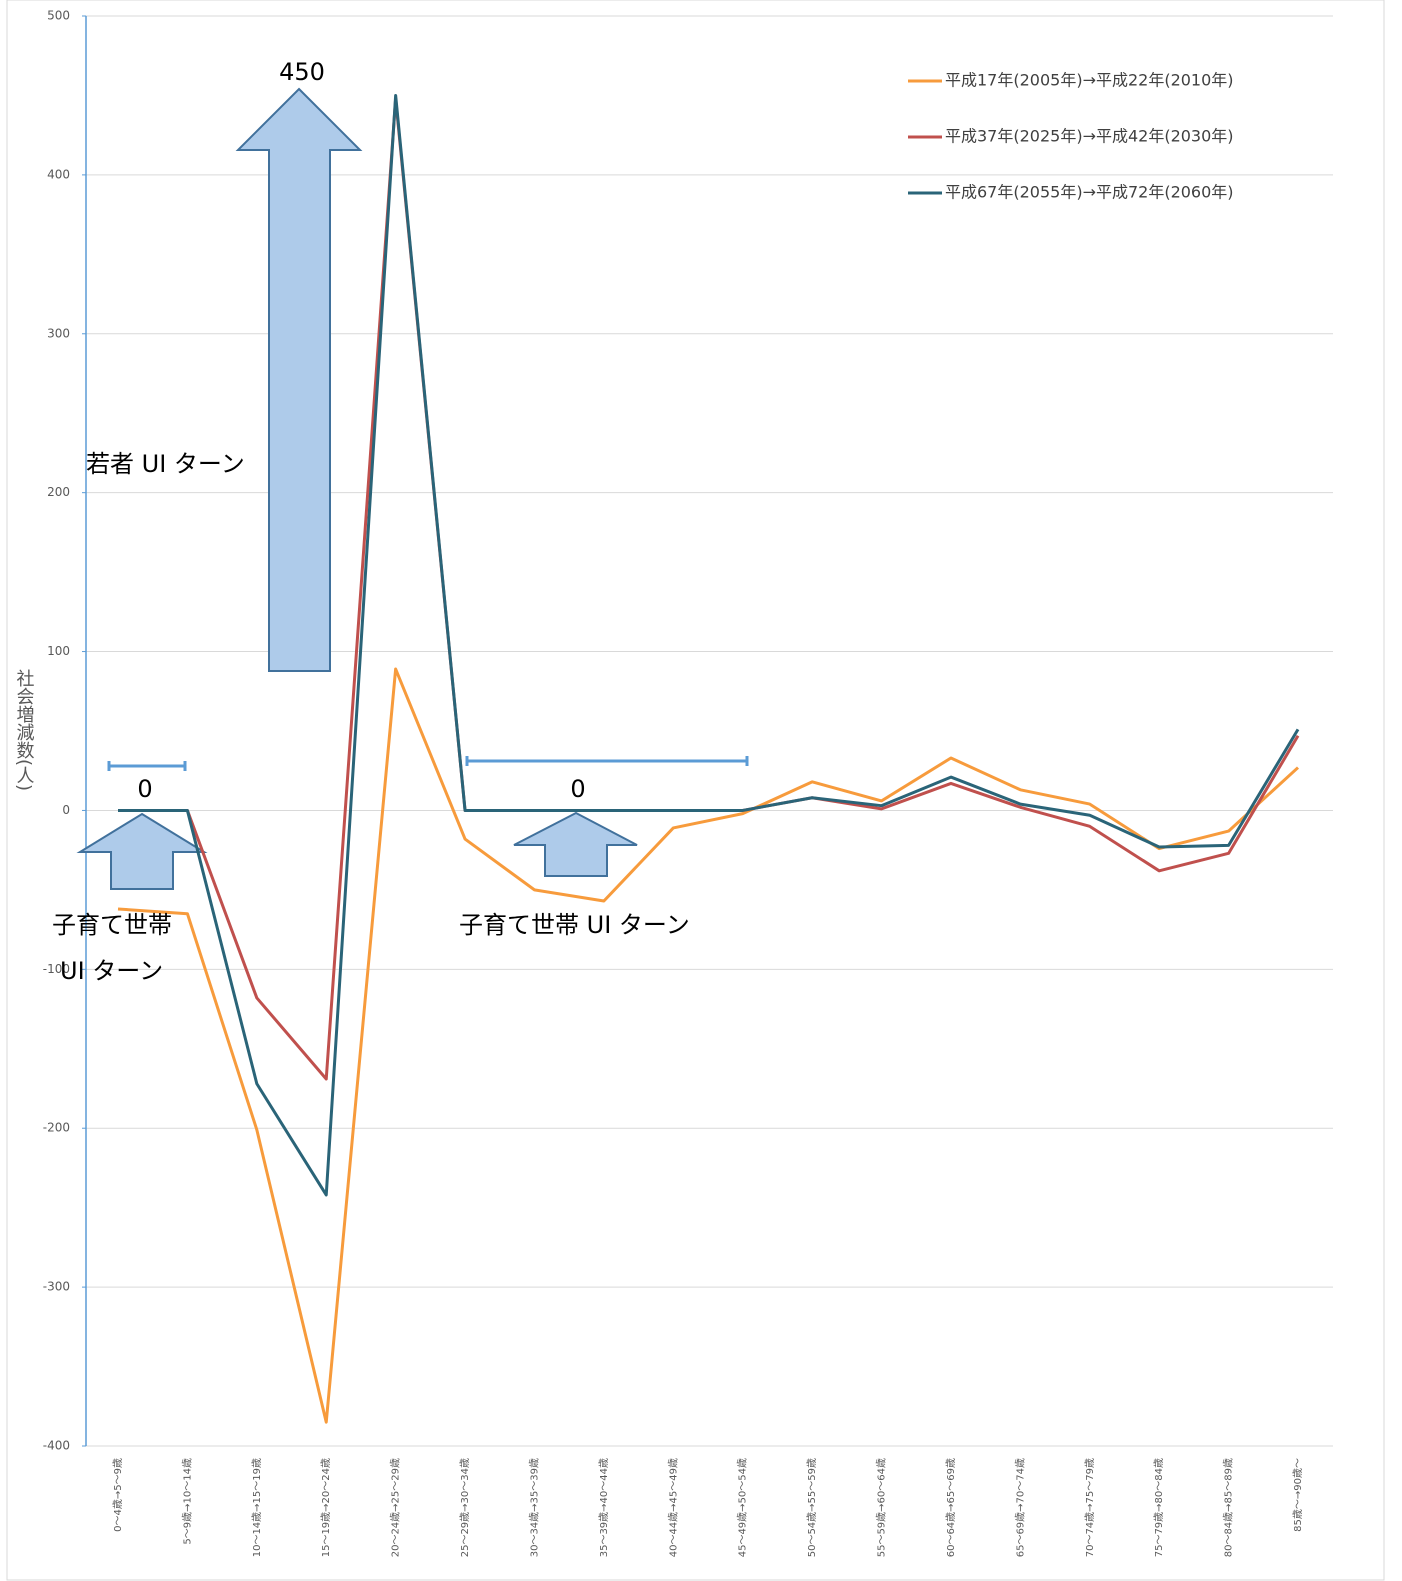 Image resolution: width=1402 pixels, height=1581 pixels. What do you see at coordinates (112, 925) in the screenshot?
I see `annotation: 子育て世帯` at bounding box center [112, 925].